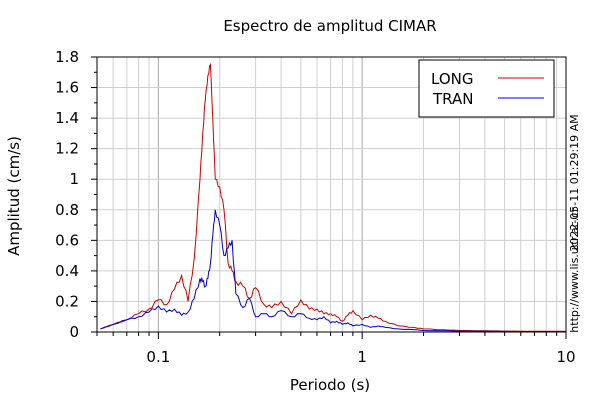  I want to click on y-tick-label: 0.4, so click(67, 271).